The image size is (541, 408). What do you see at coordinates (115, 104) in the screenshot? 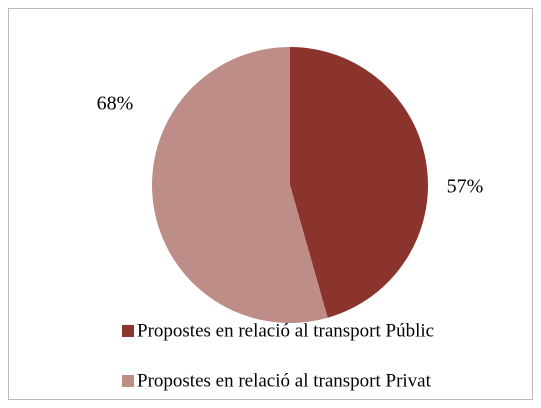
I see `data-label: 68%` at bounding box center [115, 104].